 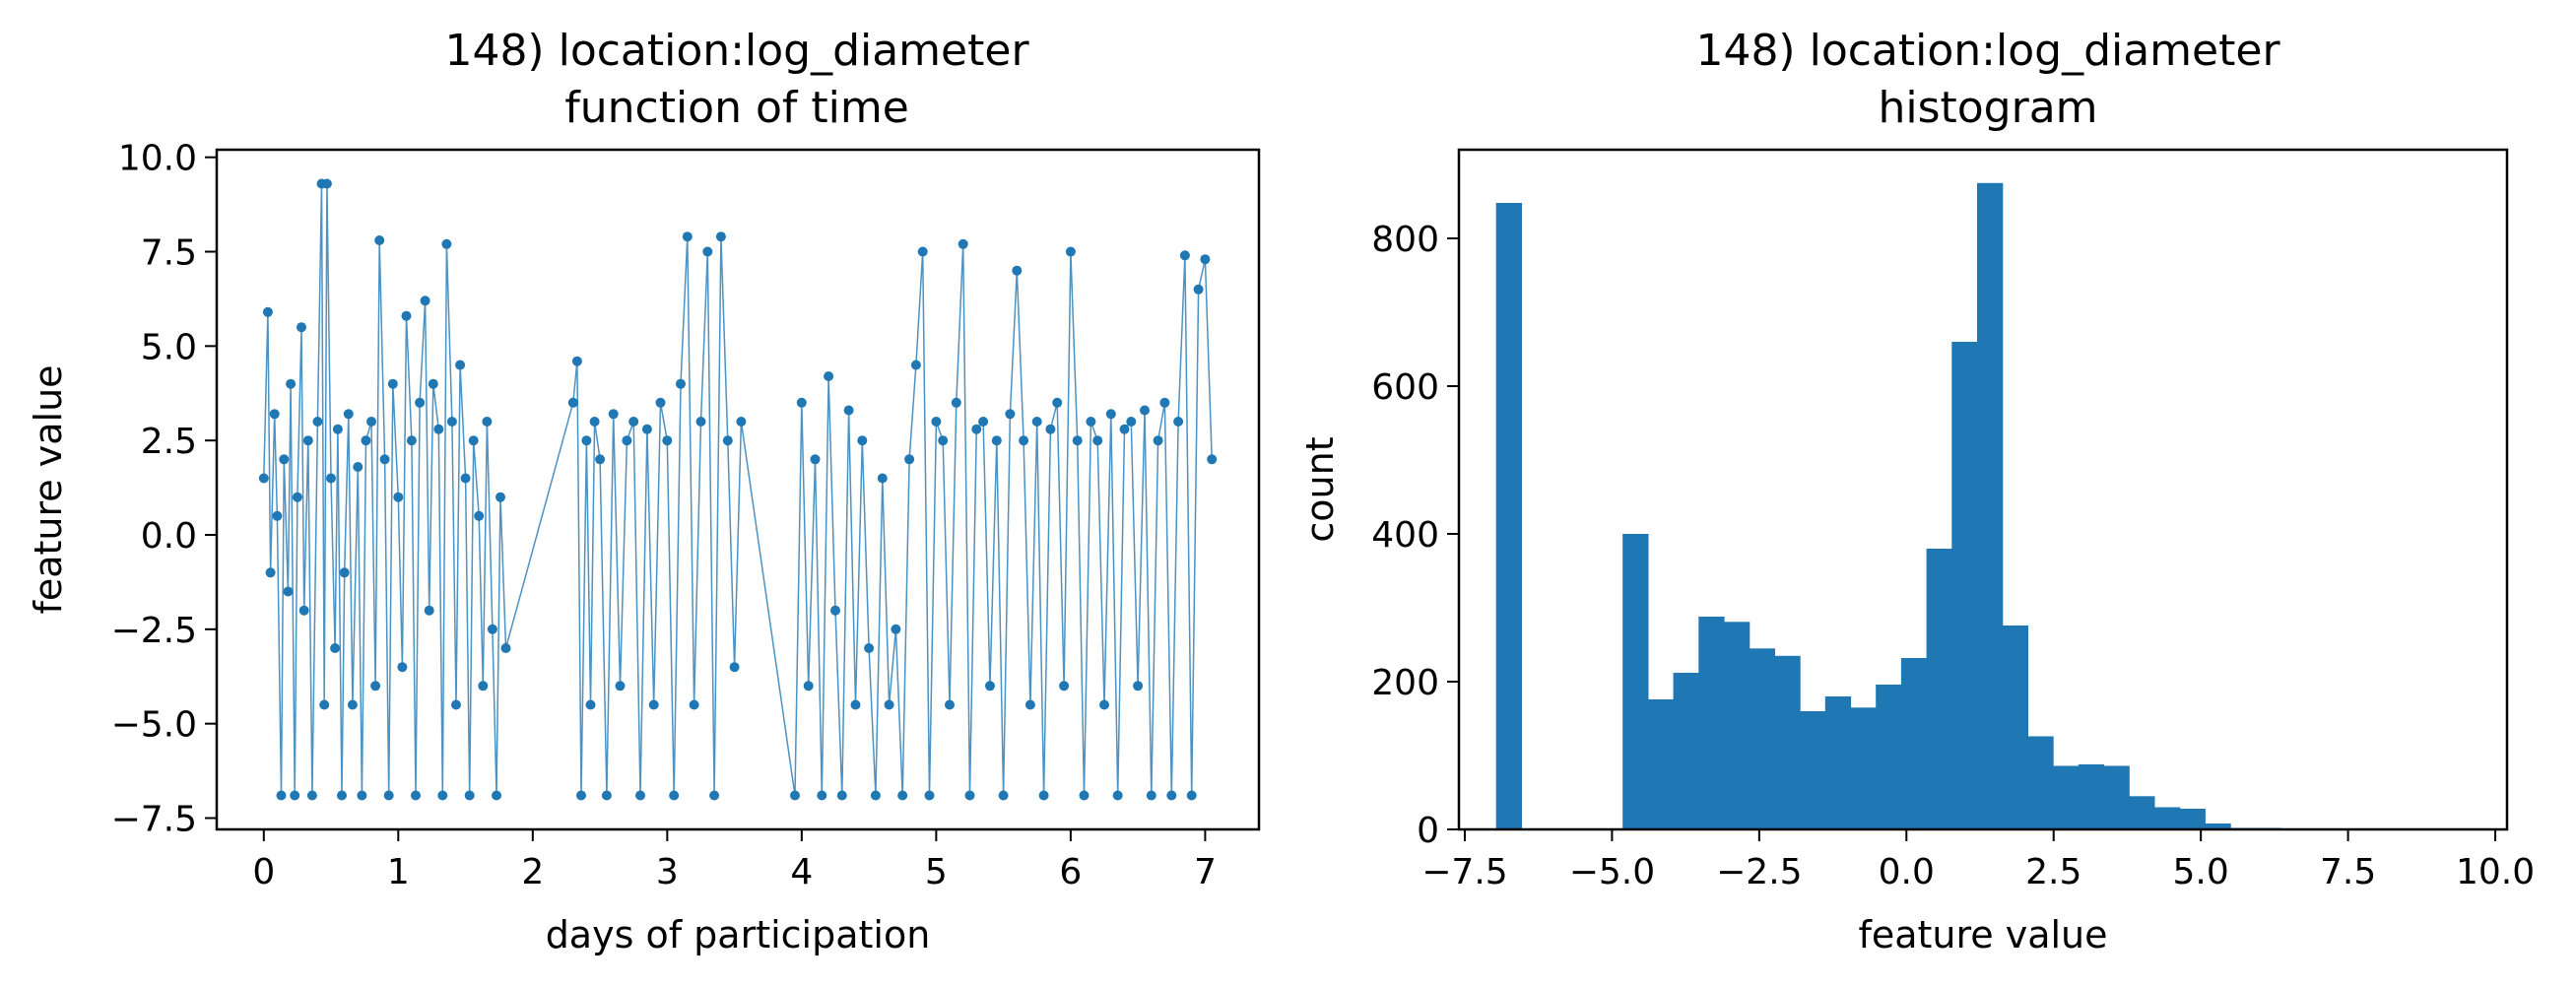 I want to click on x-tick-label: 5, so click(x=937, y=872).